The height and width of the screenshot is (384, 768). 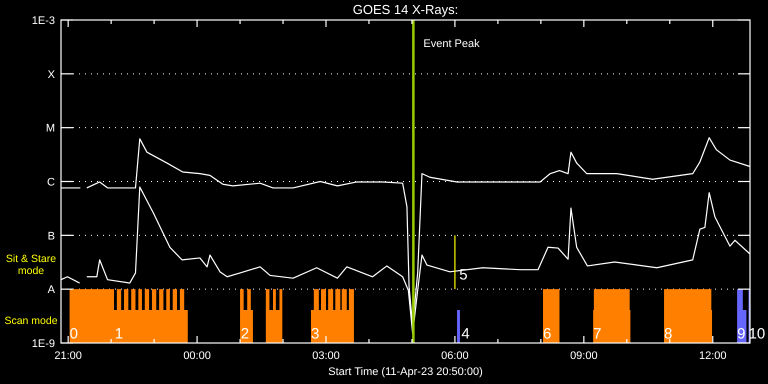 What do you see at coordinates (51, 182) in the screenshot?
I see `y-tick-label: C` at bounding box center [51, 182].